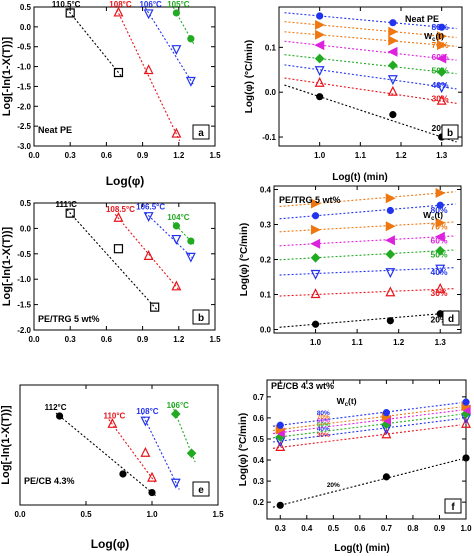  Describe the element at coordinates (69, 319) in the screenshot. I see `sample-label: PE/TRG 5 wt%` at that location.